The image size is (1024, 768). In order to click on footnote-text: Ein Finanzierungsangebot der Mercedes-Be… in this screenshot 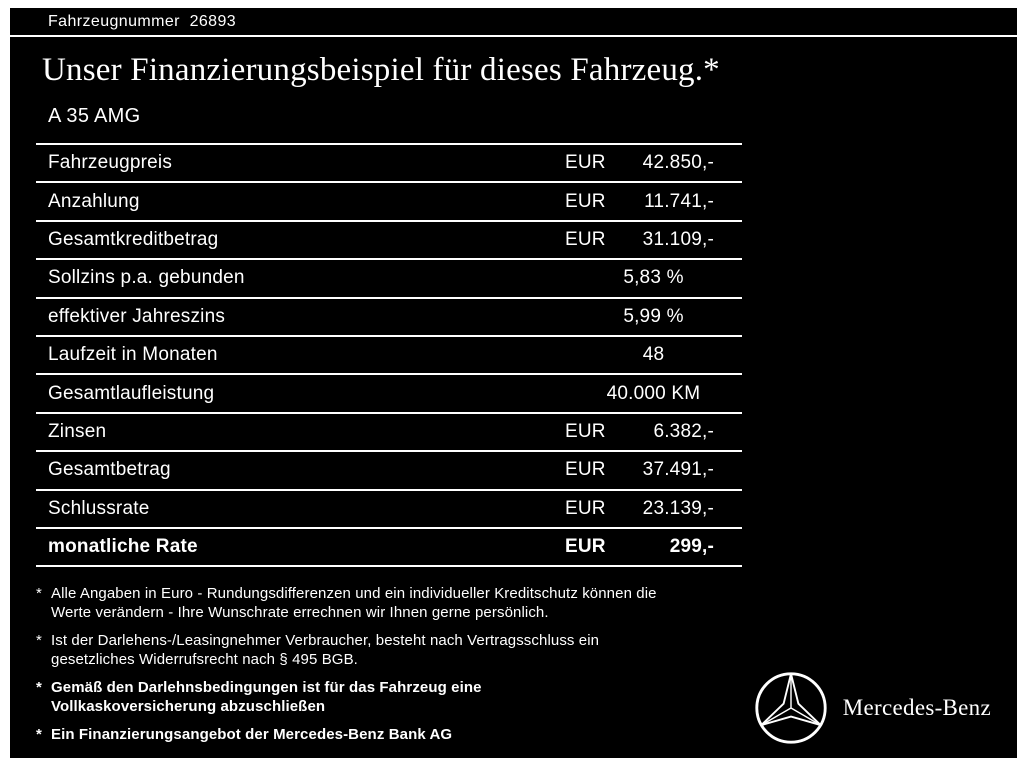, I will do `click(252, 735)`.